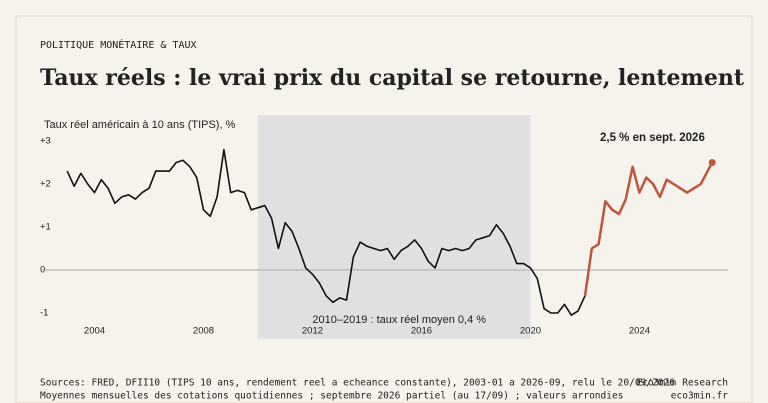 The image size is (768, 403). What do you see at coordinates (399, 320) in the screenshot?
I see `highlight-label: 2010–2019 : taux réel moyen 0,4 %` at bounding box center [399, 320].